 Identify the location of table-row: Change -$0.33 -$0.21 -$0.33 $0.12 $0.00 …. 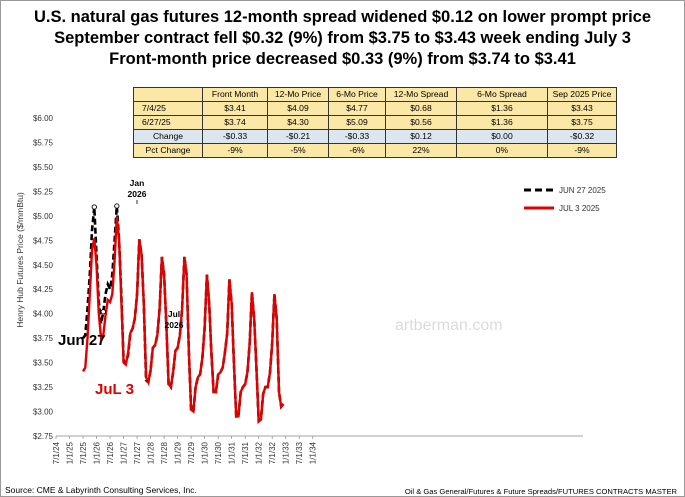
(375, 136).